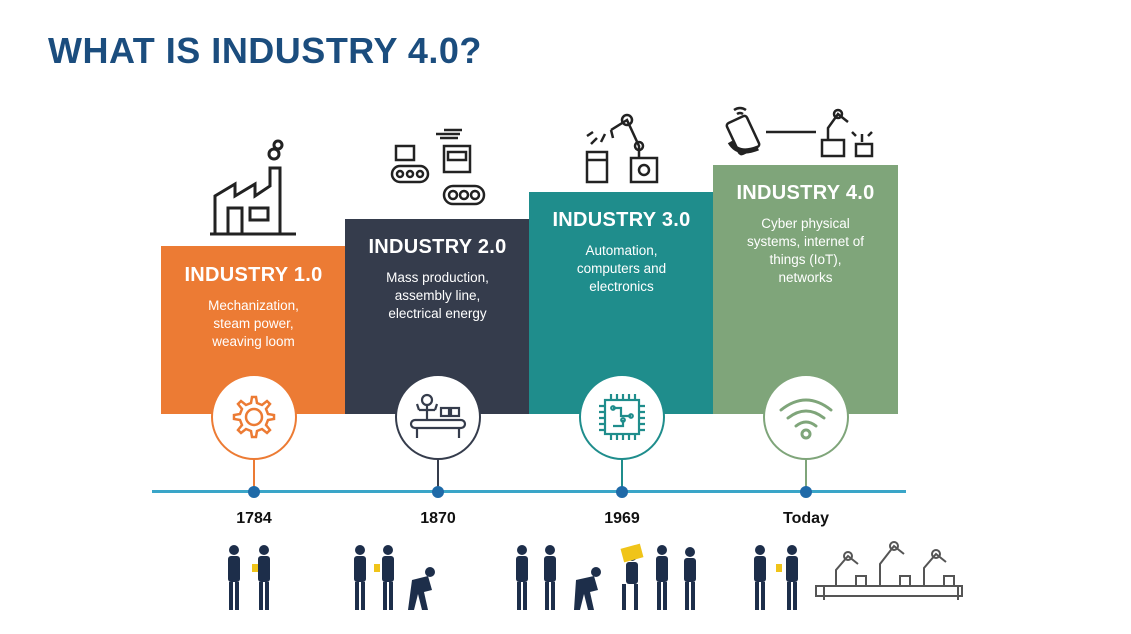  Describe the element at coordinates (529, 491) in the screenshot. I see `timeline-line` at that location.